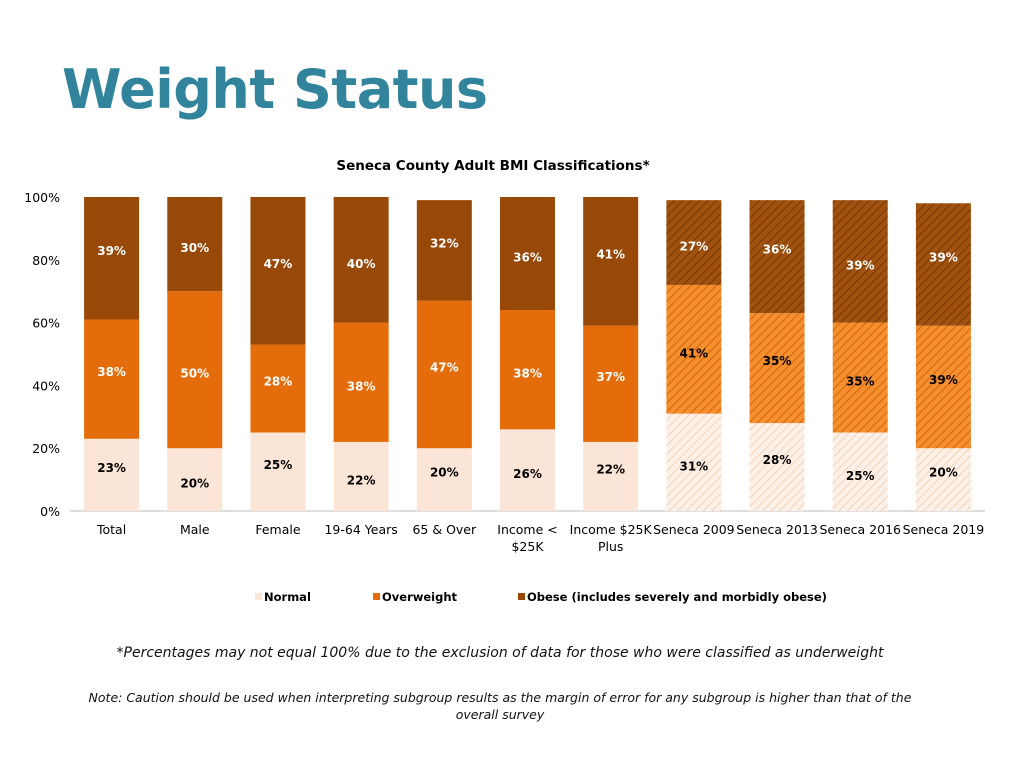  What do you see at coordinates (111, 529) in the screenshot?
I see `x-tick-label: Total` at bounding box center [111, 529].